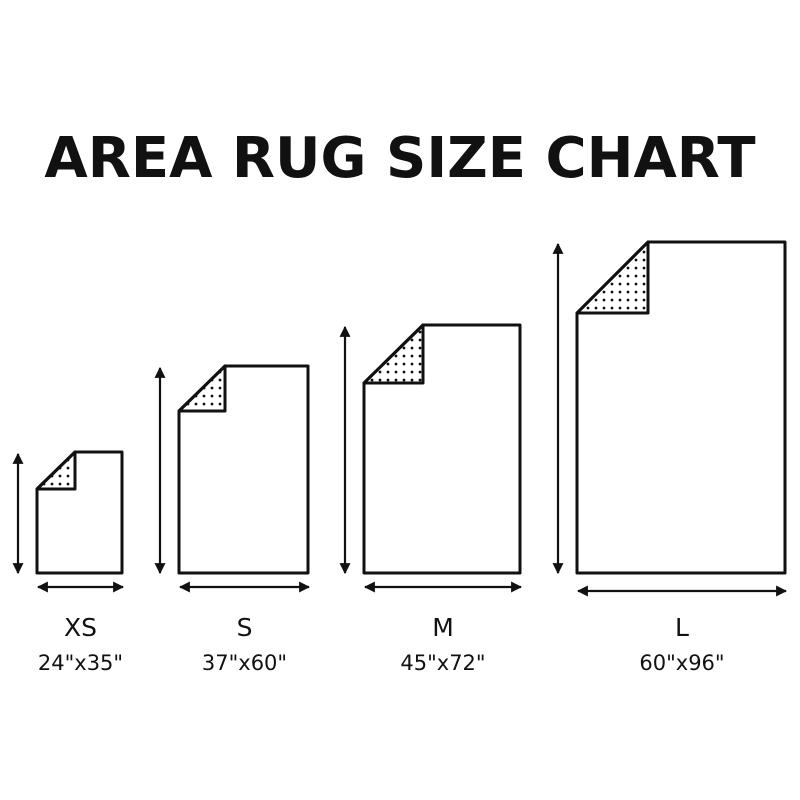 The width and height of the screenshot is (800, 800). I want to click on dimensions-label: 24"x35", so click(80, 663).